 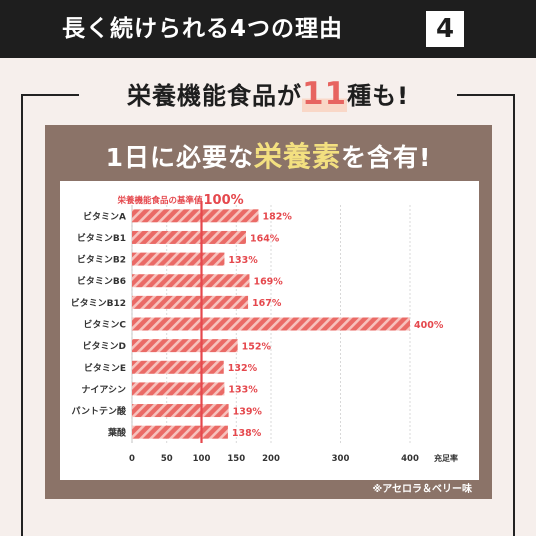 I want to click on reference-line-label: 栄養機能食品の基準値, so click(x=159, y=200).